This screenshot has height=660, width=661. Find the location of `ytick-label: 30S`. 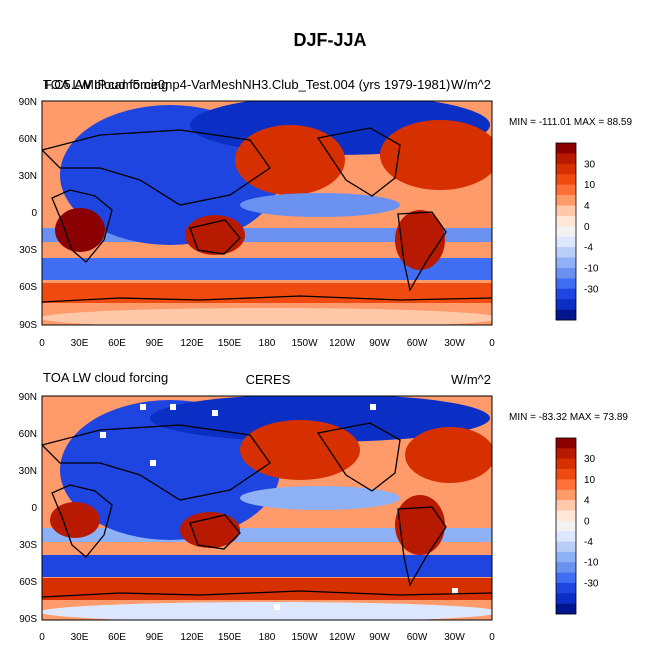

ytick-label: 30S is located at coordinates (28, 250).